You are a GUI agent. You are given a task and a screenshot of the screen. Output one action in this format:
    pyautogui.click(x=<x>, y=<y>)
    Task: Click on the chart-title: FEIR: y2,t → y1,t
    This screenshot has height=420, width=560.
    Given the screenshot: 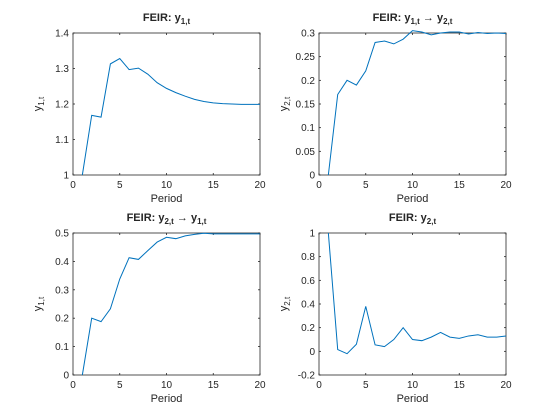 What is the action you would take?
    pyautogui.click(x=167, y=219)
    